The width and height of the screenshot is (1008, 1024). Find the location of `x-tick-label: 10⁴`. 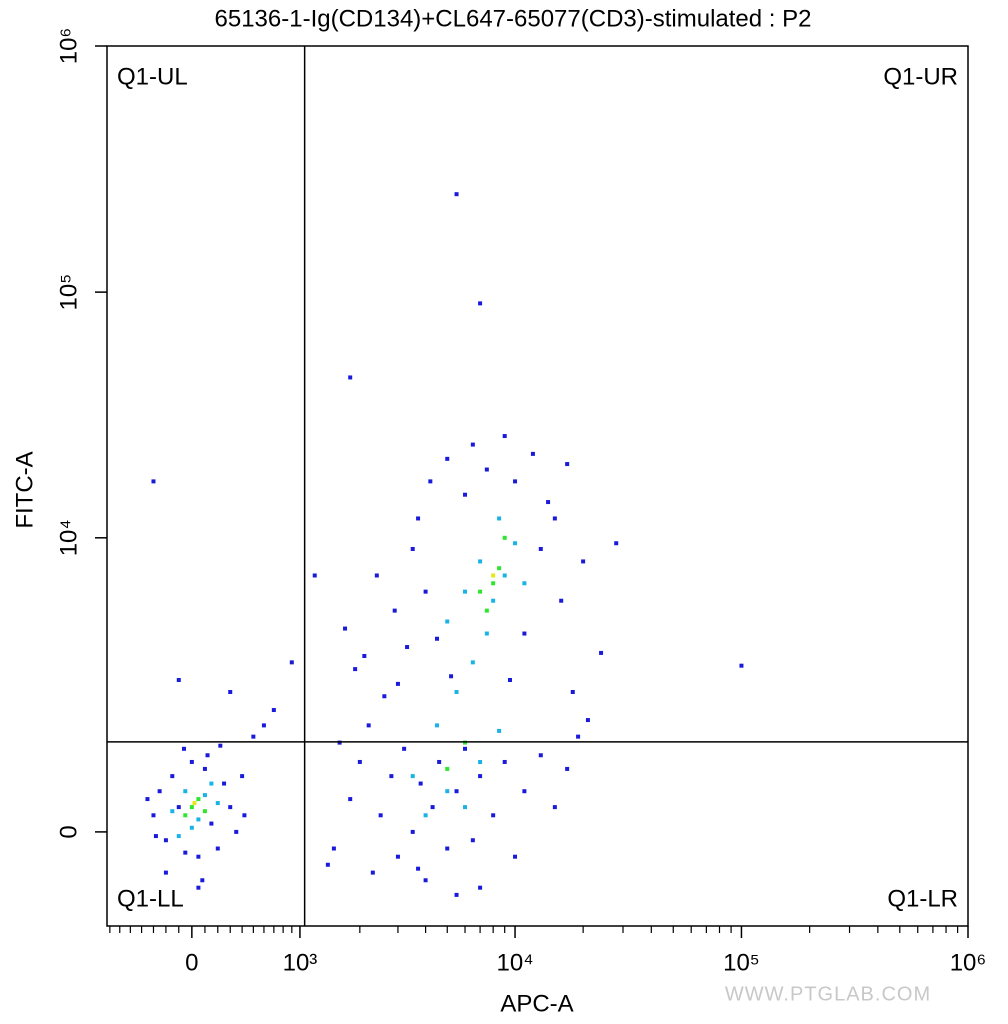

x-tick-label: 10⁴ is located at coordinates (515, 962).